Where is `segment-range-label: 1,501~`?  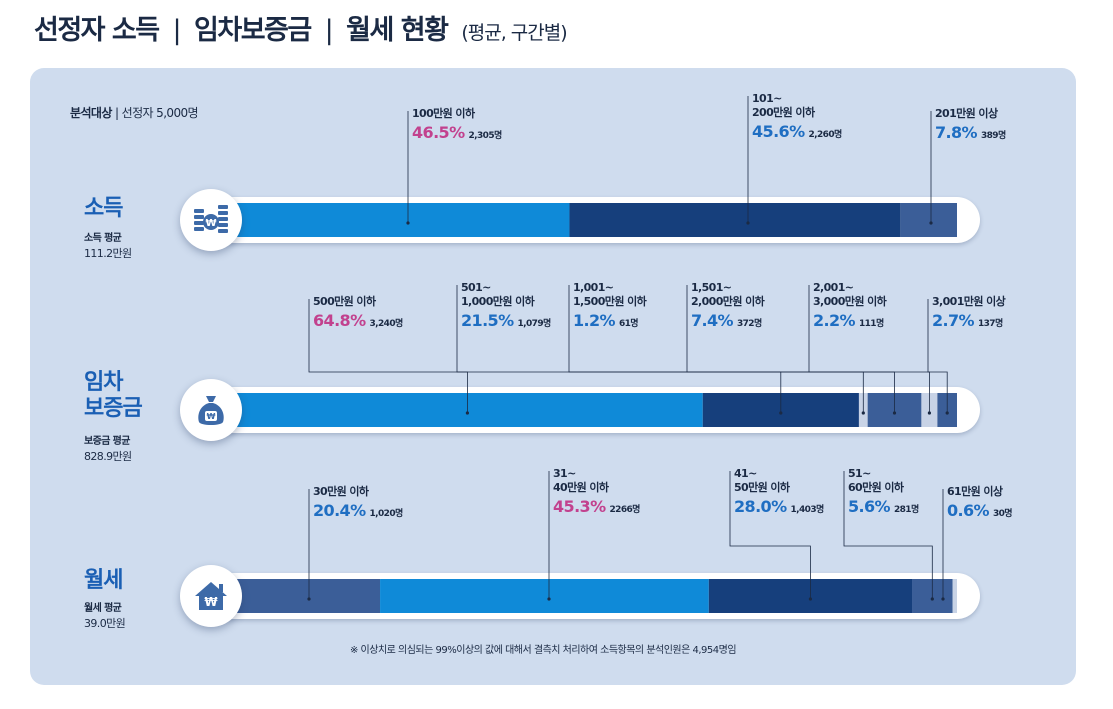 segment-range-label: 1,501~ is located at coordinates (711, 287).